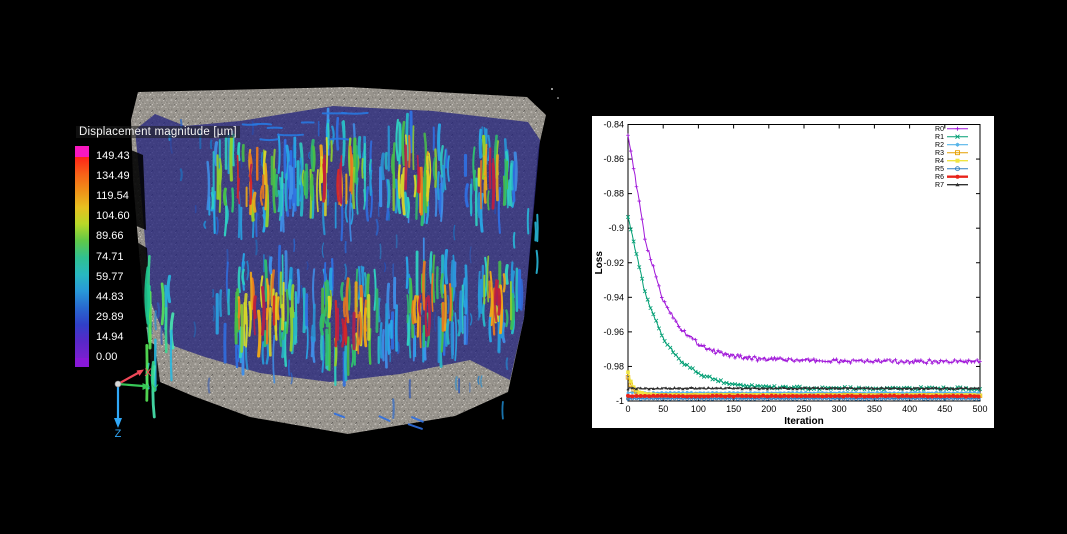 The image size is (1067, 534). Describe the element at coordinates (803, 392) in the screenshot. I see `loss-curve-R2` at that location.